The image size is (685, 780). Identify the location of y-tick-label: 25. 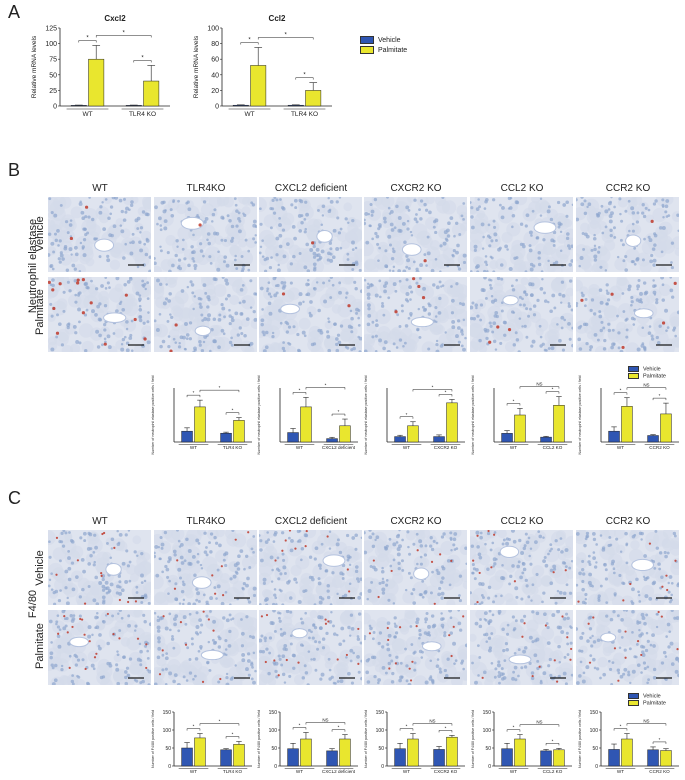
(53, 91).